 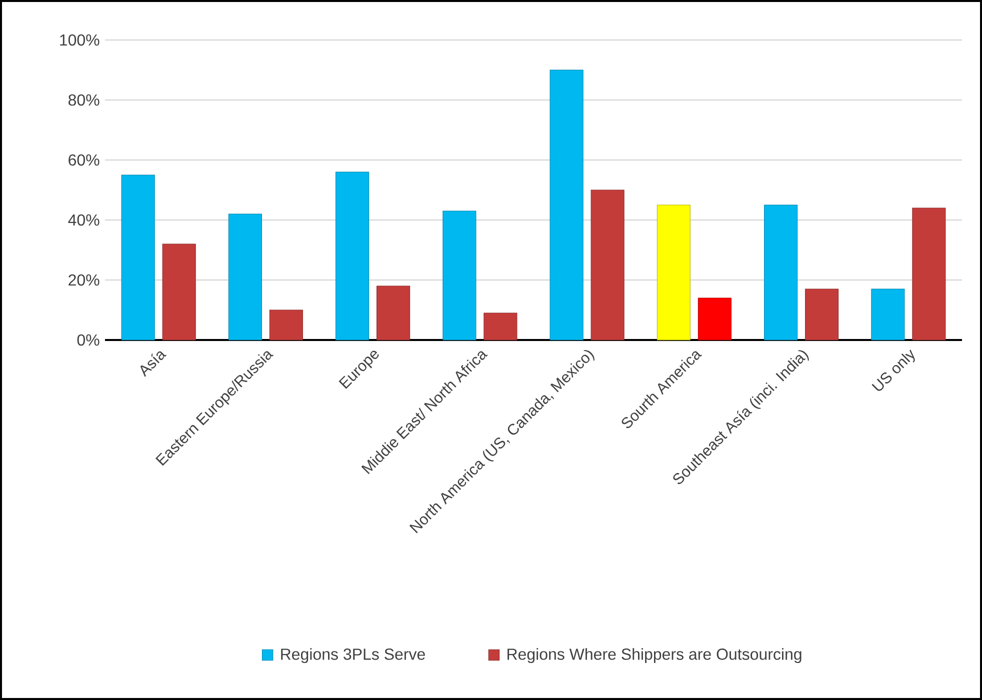 What do you see at coordinates (80, 40) in the screenshot?
I see `y-tick-label: 100%` at bounding box center [80, 40].